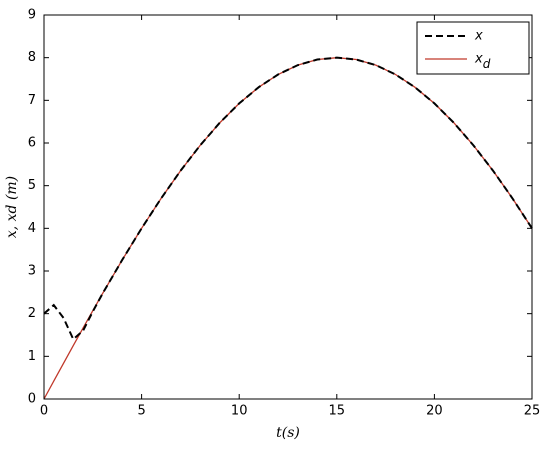 Image resolution: width=550 pixels, height=449 pixels. Describe the element at coordinates (482, 61) in the screenshot. I see `legend-label: xd` at that location.